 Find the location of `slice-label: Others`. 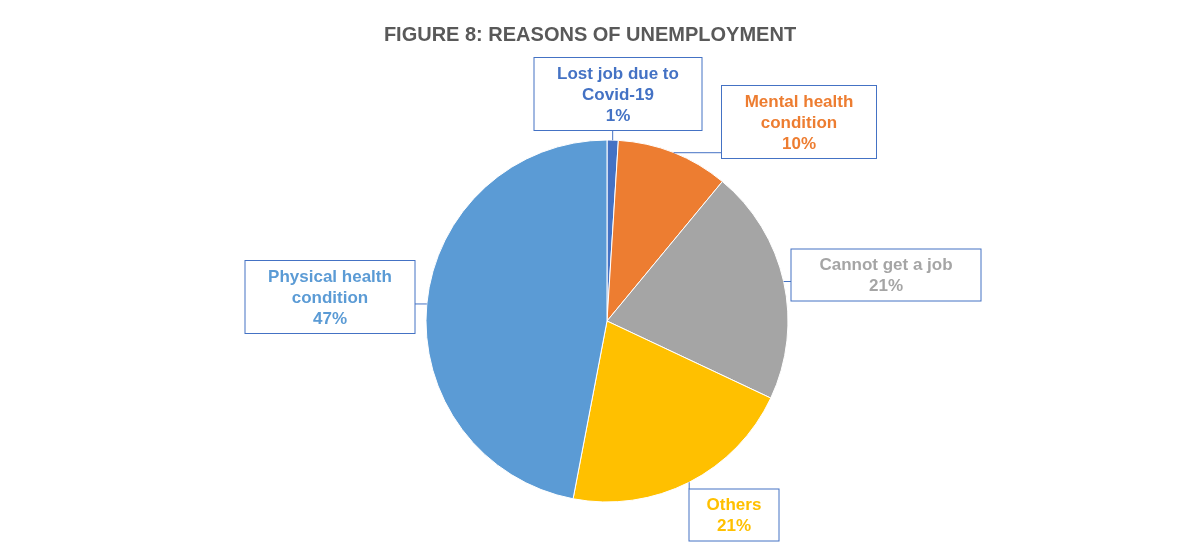

slice-label: Others is located at coordinates (734, 505).